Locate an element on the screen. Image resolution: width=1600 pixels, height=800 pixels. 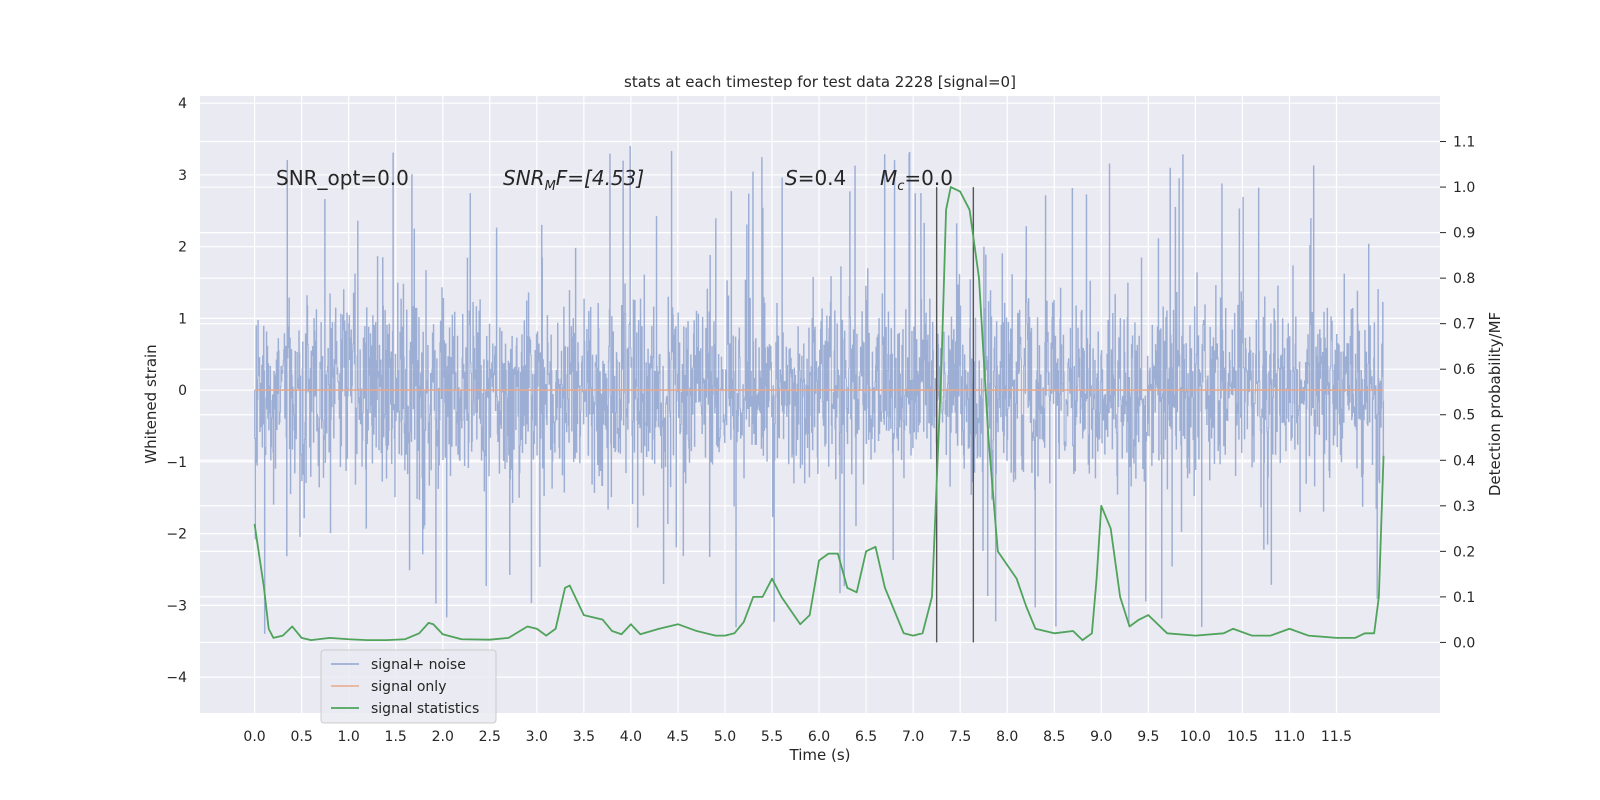
y-axis-left-label: Whitened strain is located at coordinates (151, 403).